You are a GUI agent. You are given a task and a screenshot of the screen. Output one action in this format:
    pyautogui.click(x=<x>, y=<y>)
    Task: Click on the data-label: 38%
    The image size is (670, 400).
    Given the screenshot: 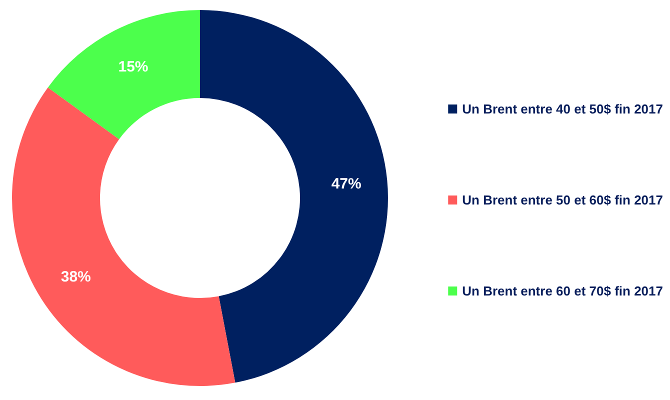 What is the action you would take?
    pyautogui.click(x=75, y=277)
    